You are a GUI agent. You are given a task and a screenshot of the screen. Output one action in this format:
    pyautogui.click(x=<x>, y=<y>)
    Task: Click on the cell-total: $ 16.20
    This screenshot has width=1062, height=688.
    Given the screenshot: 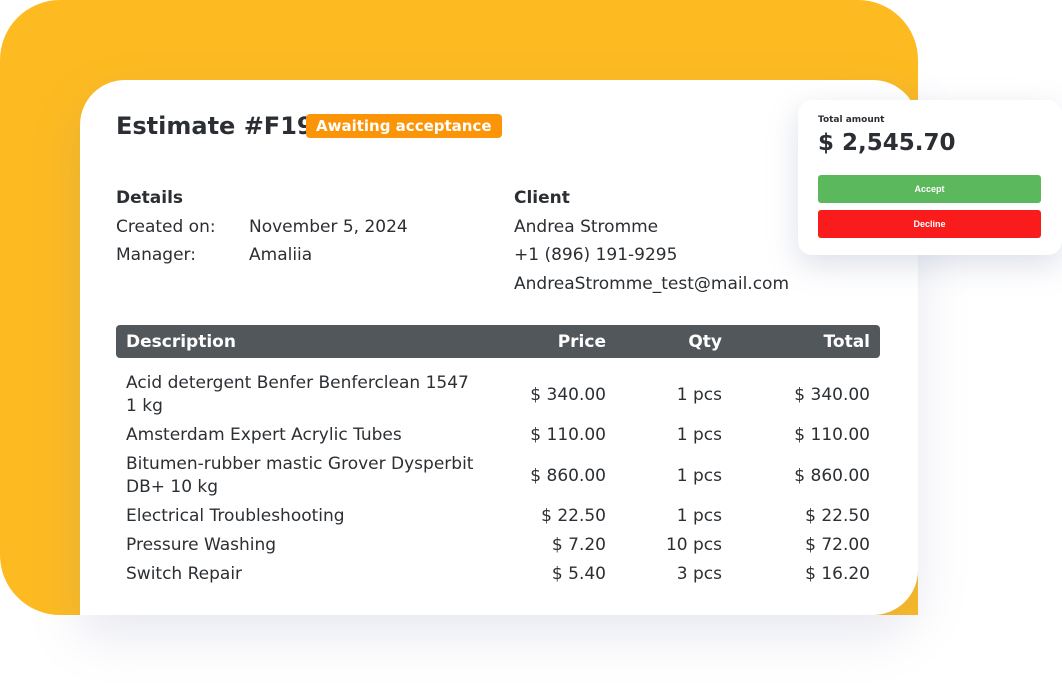 What is the action you would take?
    pyautogui.click(x=837, y=574)
    